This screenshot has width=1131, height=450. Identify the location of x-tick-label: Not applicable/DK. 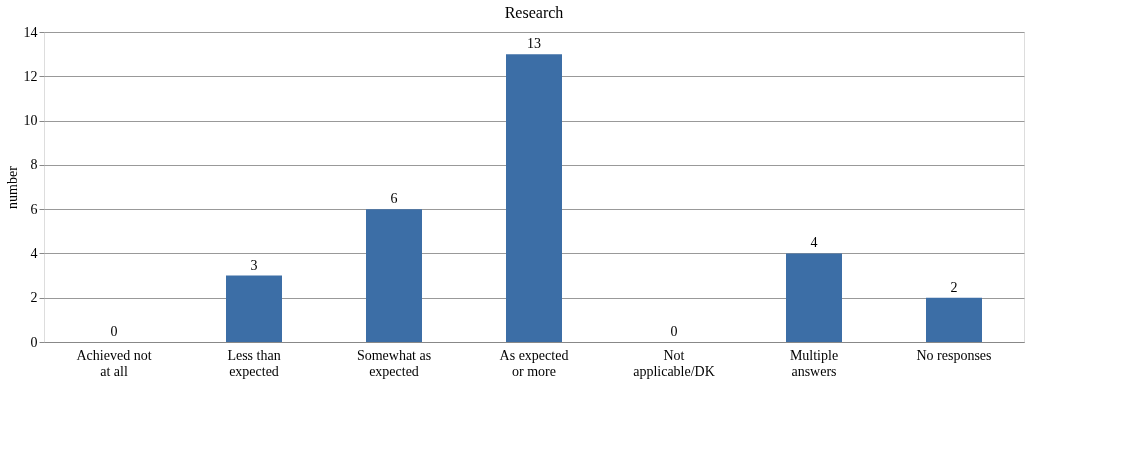
(674, 363).